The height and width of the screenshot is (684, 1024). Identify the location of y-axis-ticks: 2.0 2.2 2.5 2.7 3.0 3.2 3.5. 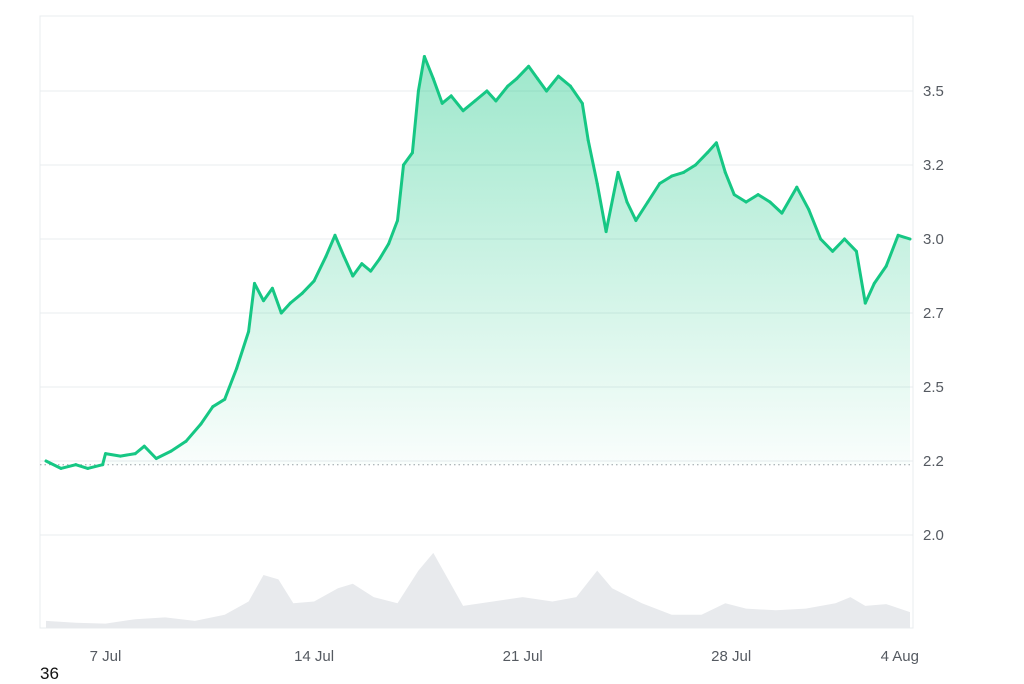
(933, 313).